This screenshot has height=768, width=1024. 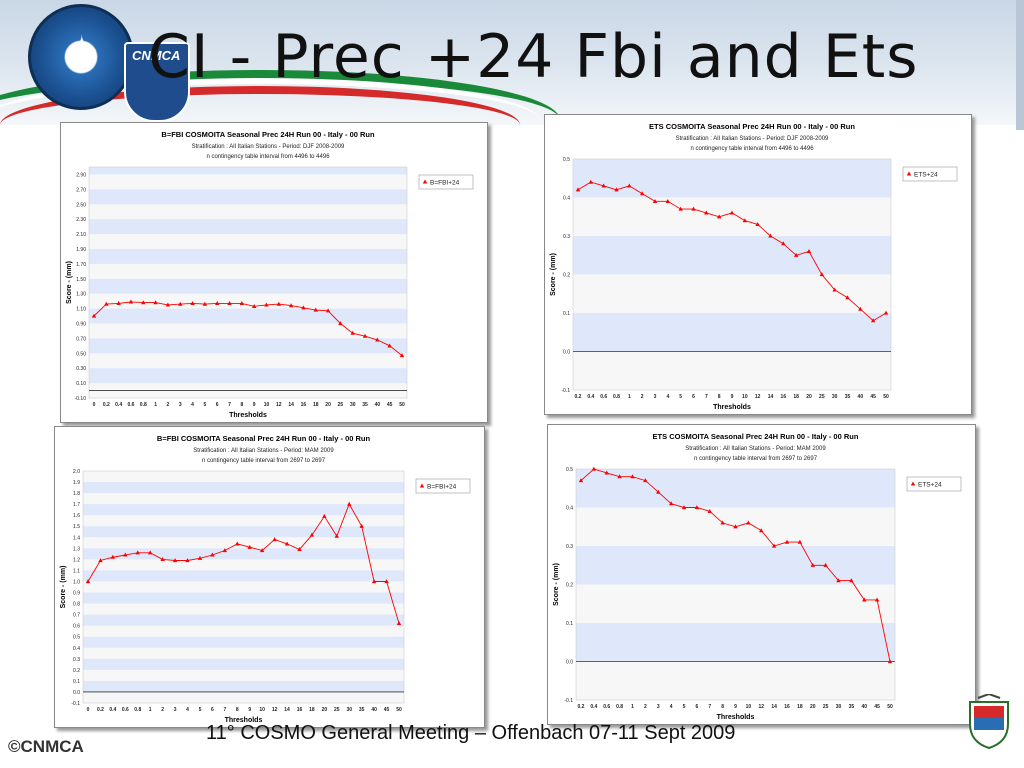 I want to click on x-tick-label: 0.8, so click(x=616, y=397).